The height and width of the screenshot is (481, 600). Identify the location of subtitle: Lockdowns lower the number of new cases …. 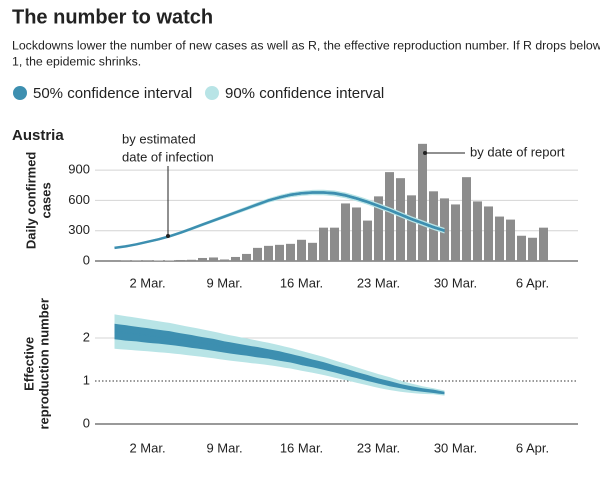
(306, 45).